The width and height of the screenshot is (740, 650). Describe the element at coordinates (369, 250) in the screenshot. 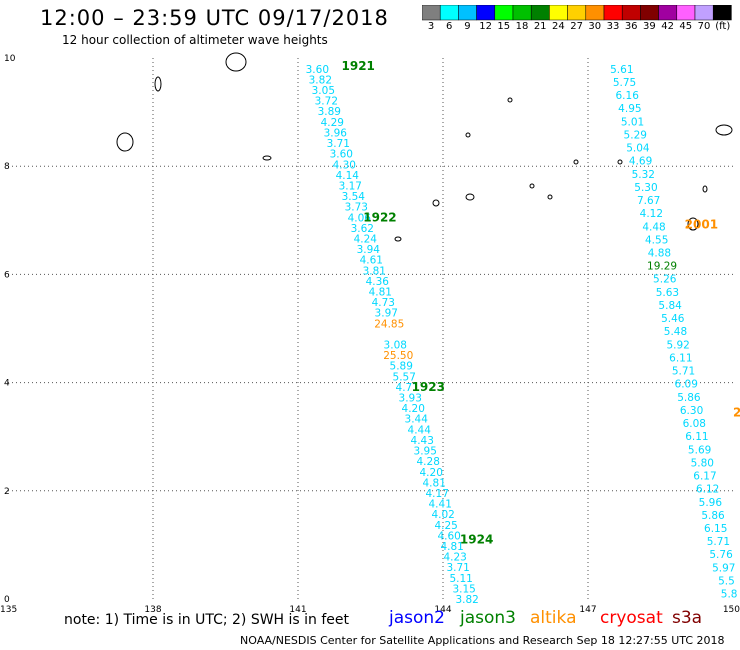

I see `swh-value: 3.94` at that location.